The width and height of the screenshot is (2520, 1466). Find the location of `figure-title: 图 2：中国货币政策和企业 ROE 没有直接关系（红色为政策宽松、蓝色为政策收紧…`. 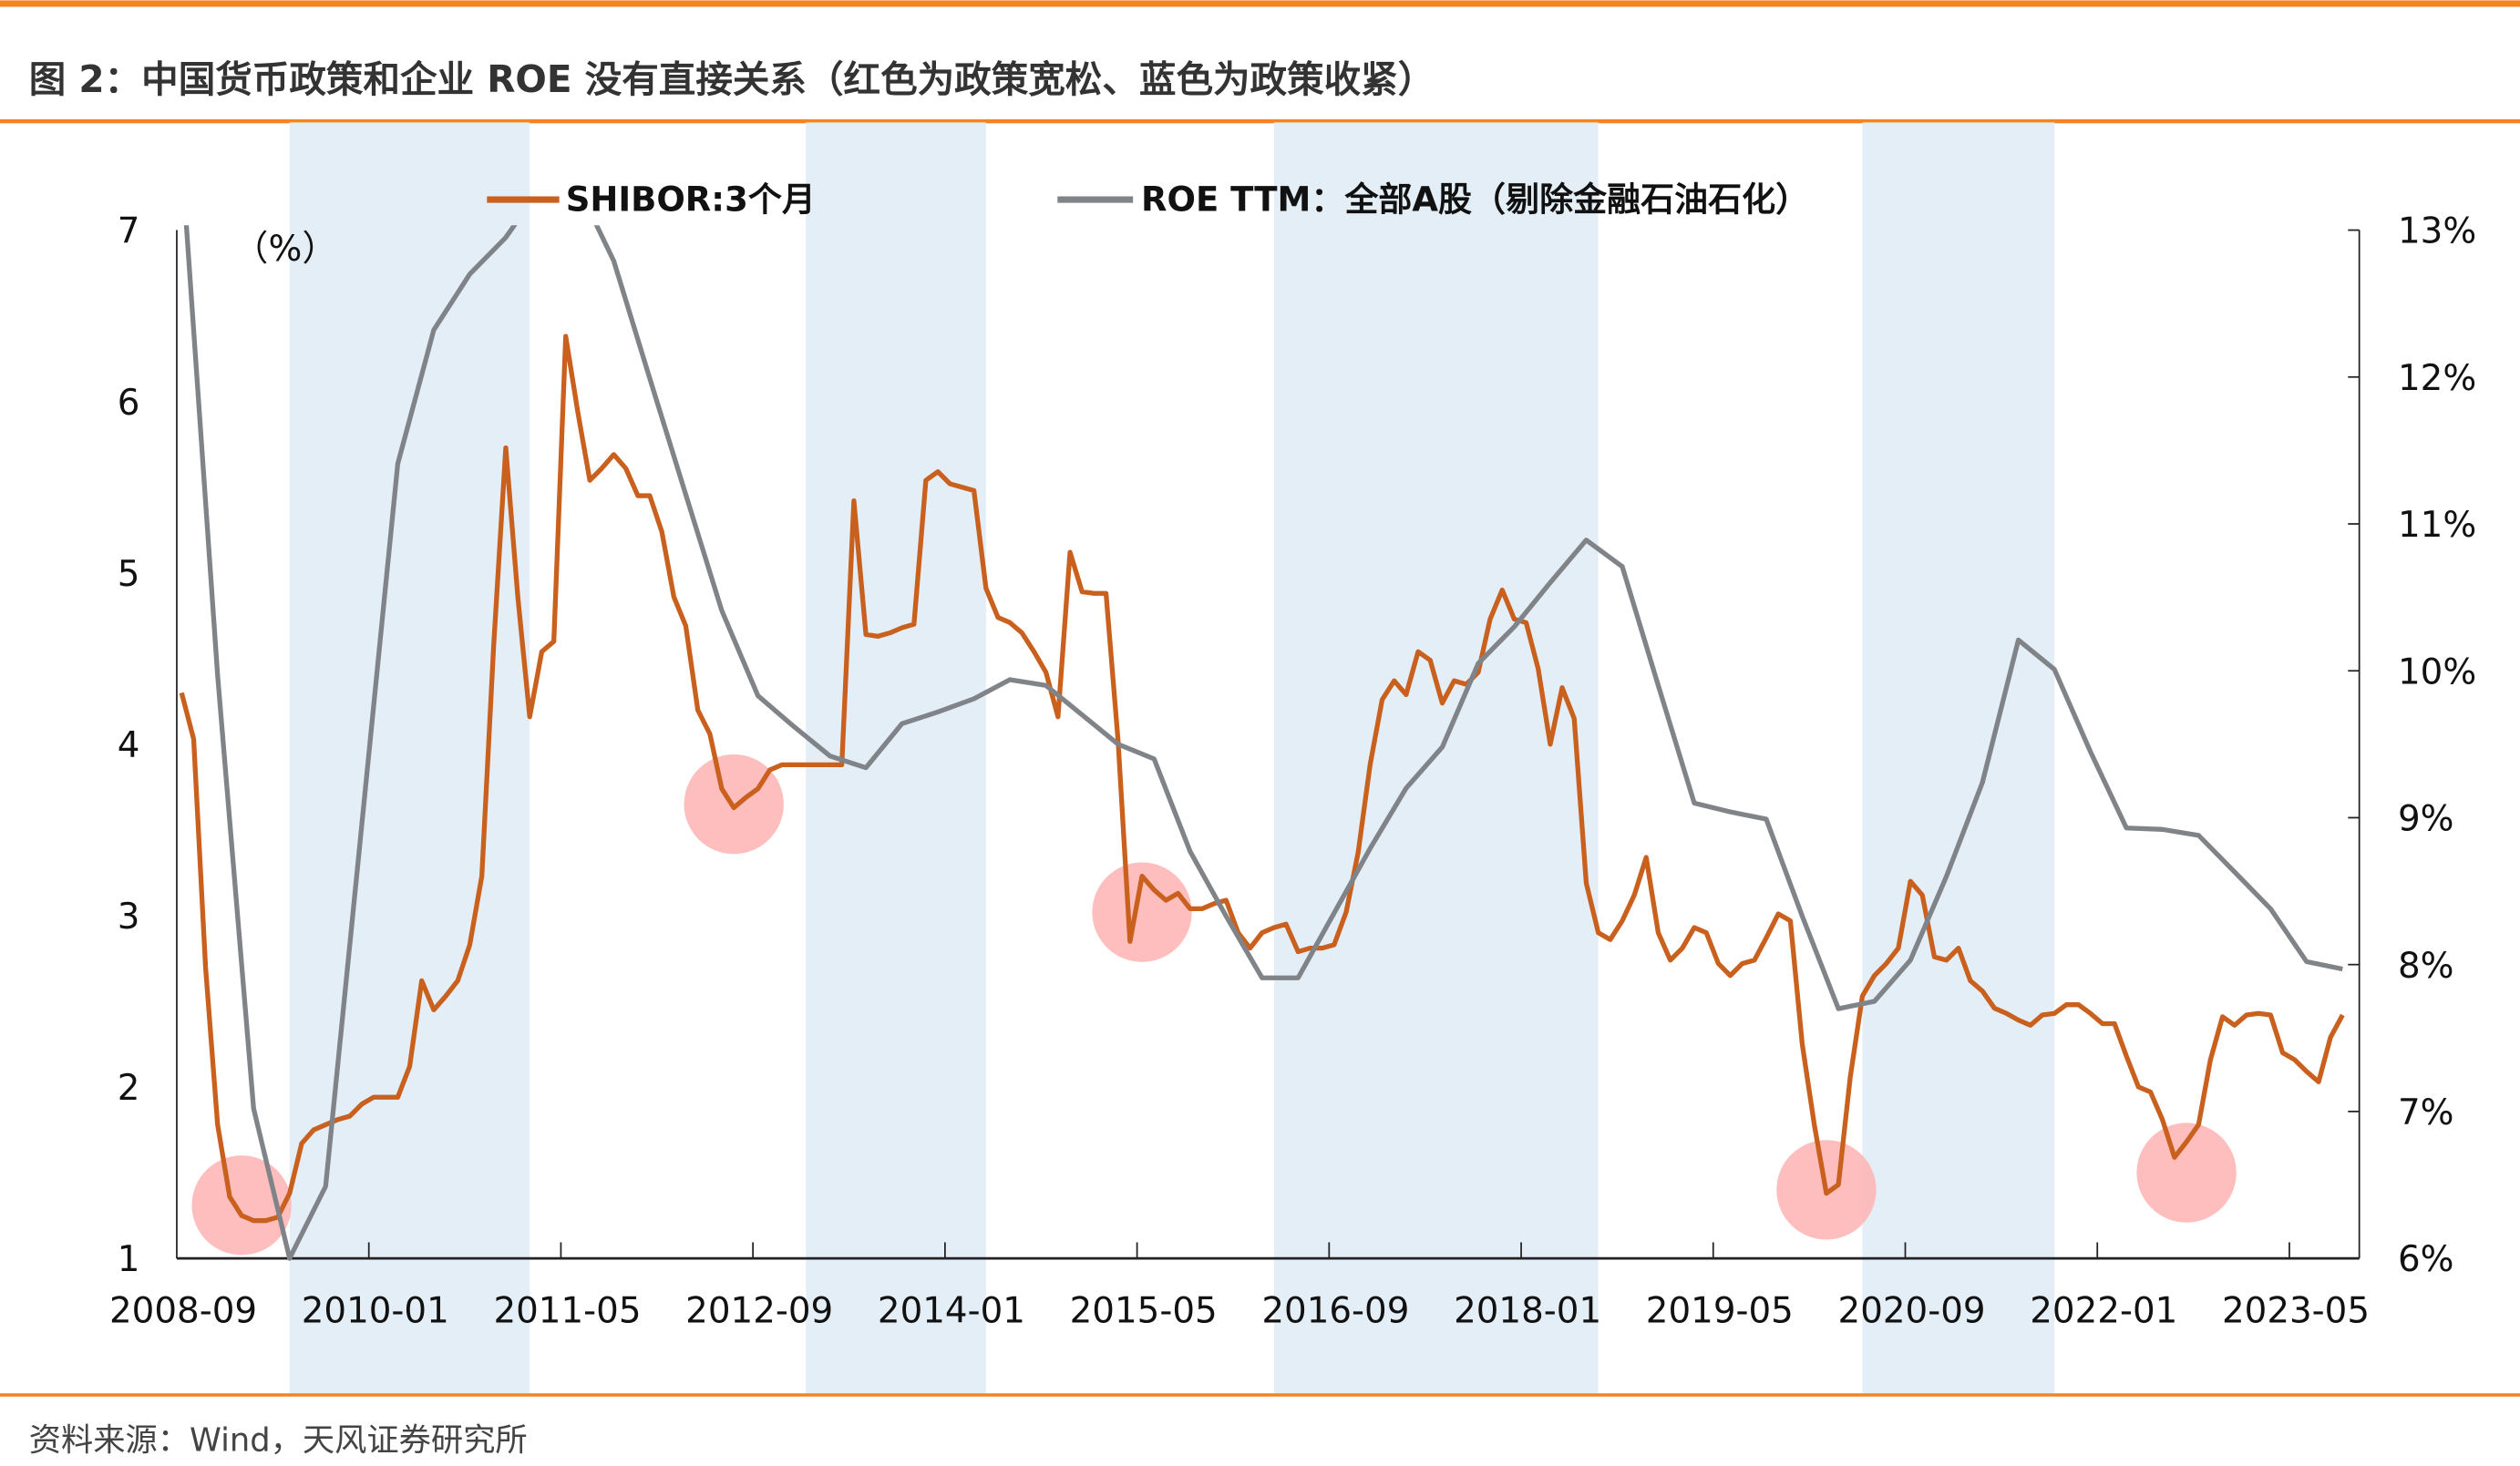

figure-title: 图 2：中国货币政策和企业 ROE 没有直接关系（红色为政策宽松、蓝色为政策收紧… is located at coordinates (732, 79).